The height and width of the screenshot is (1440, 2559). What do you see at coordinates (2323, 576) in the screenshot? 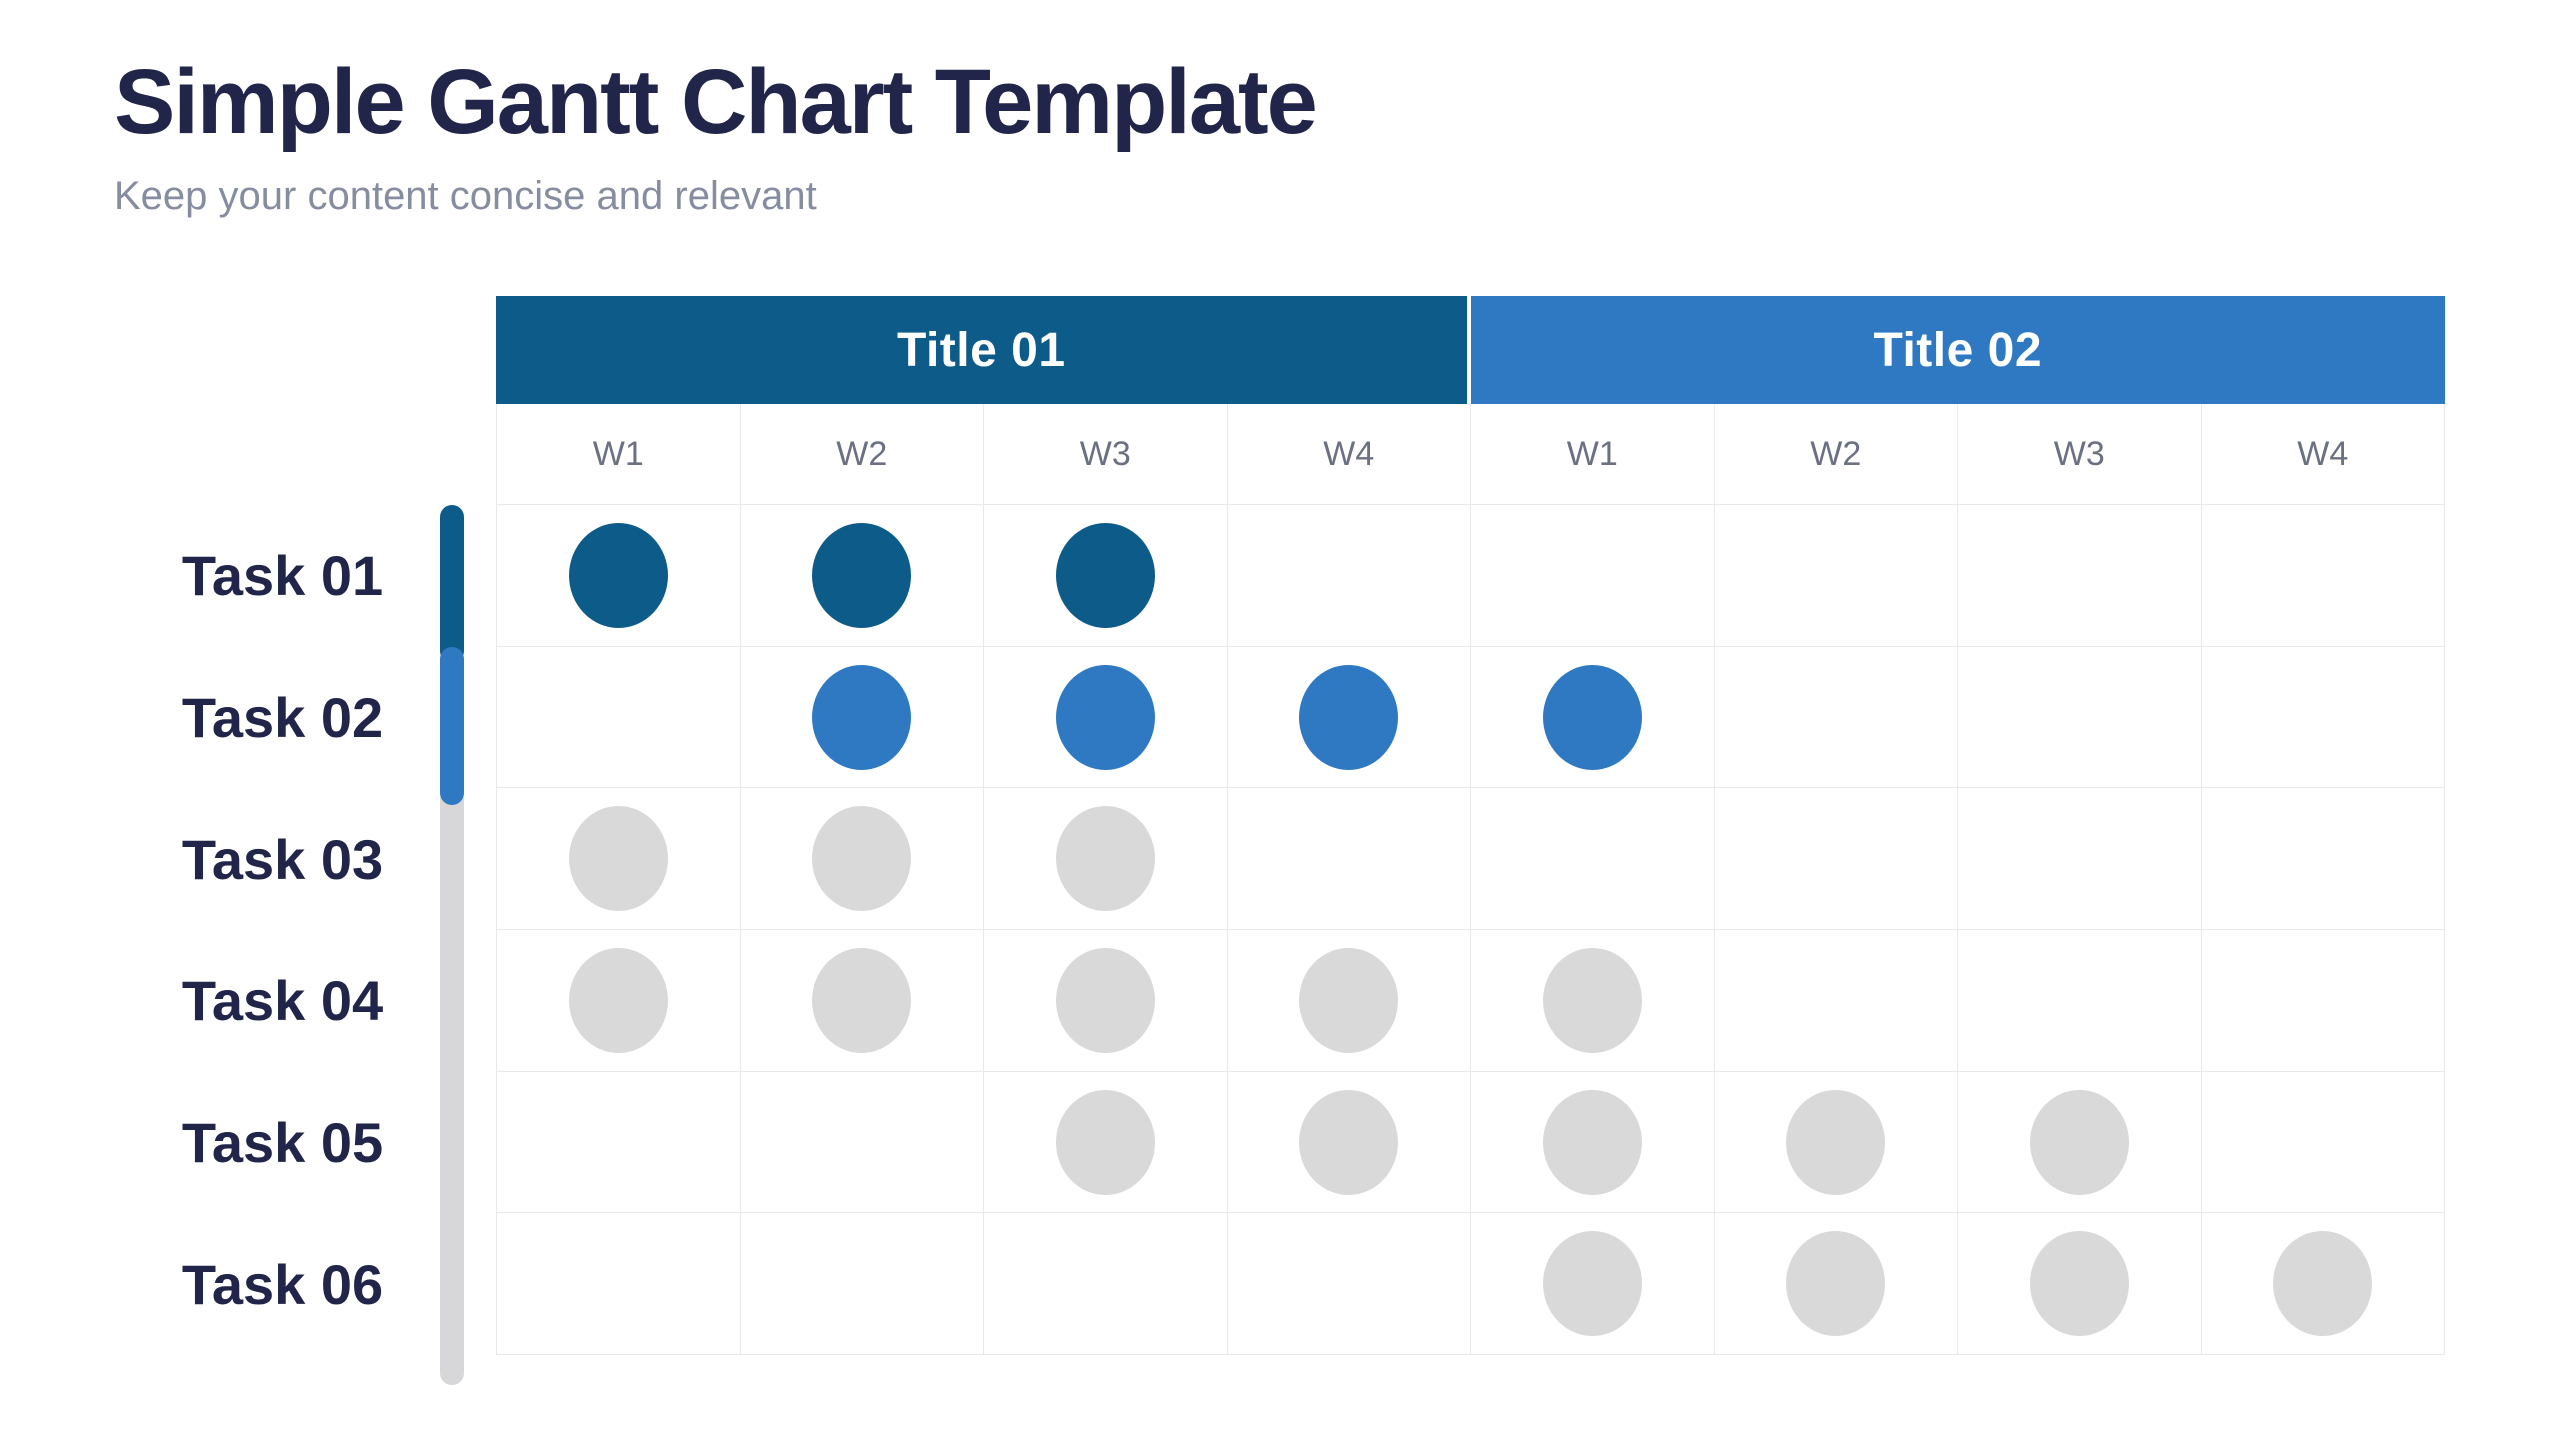
I see `gantt-cell-r1-c8` at bounding box center [2323, 576].